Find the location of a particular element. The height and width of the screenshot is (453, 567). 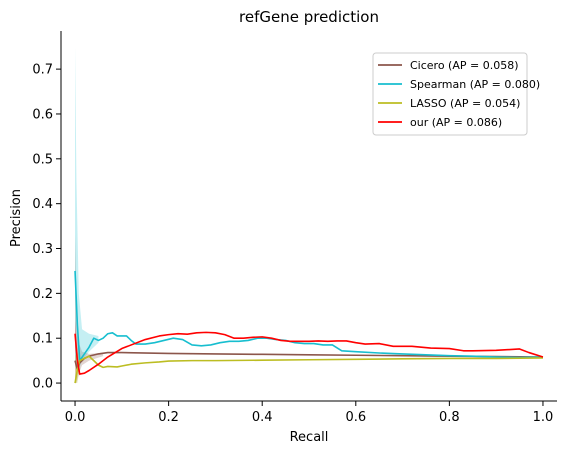

x-axis-title: Recall is located at coordinates (309, 437).